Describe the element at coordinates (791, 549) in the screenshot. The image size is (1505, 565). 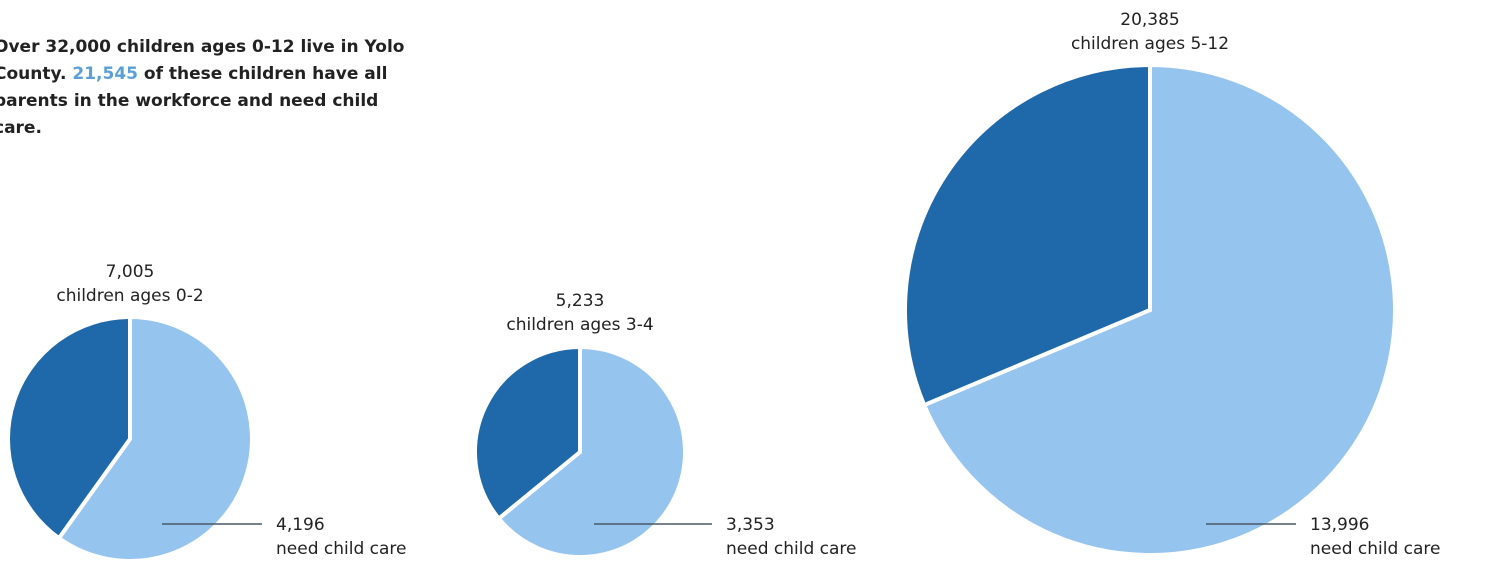
I see `need-care-text-ages-3-4: need child care` at that location.